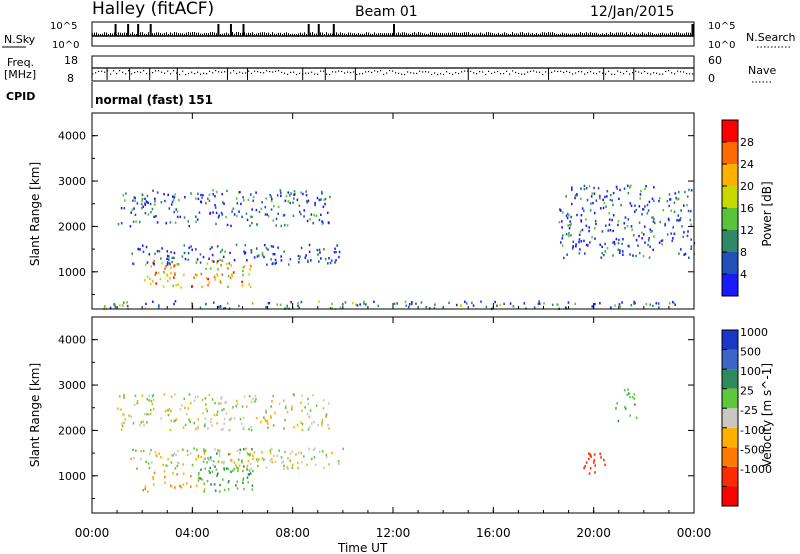 The width and height of the screenshot is (800, 554). What do you see at coordinates (730, 197) in the screenshot?
I see `power-color-step` at bounding box center [730, 197].